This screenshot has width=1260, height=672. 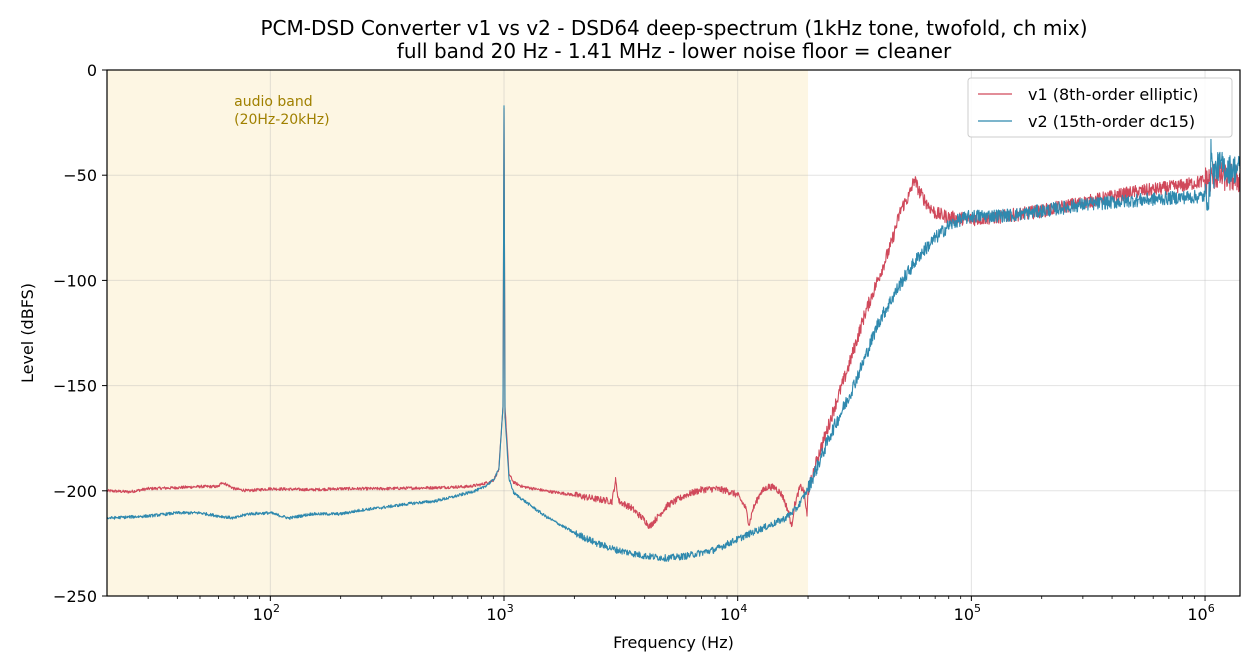 I want to click on x-tick-label: 10³, so click(x=499, y=613).